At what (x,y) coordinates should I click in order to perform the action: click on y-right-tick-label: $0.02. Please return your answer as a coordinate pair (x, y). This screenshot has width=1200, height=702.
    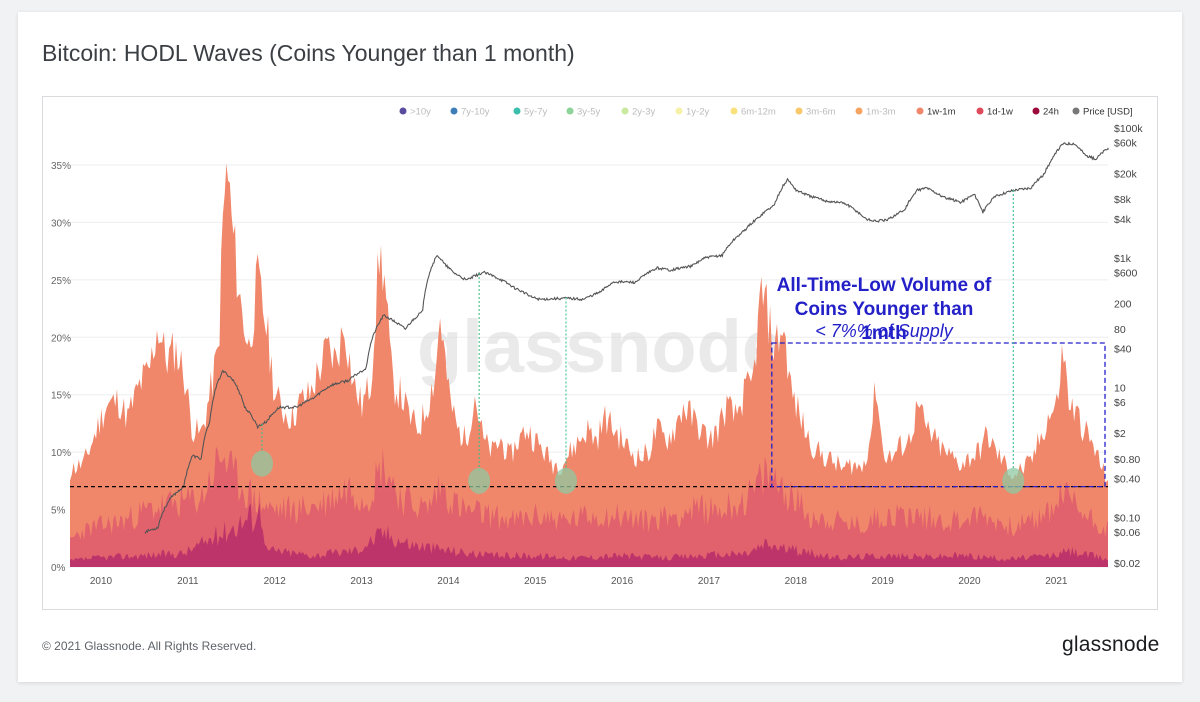
    Looking at the image, I should click on (1127, 564).